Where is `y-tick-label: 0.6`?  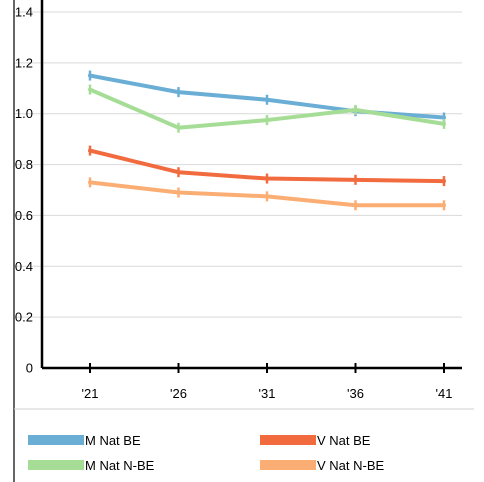 y-tick-label: 0.6 is located at coordinates (24, 215).